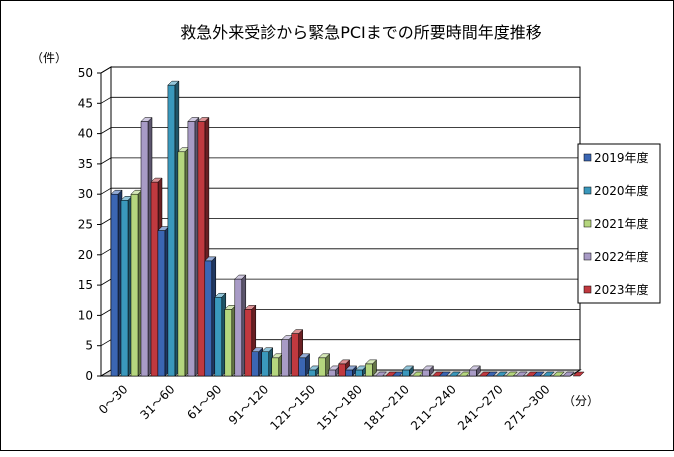  Describe the element at coordinates (89, 346) in the screenshot. I see `y-tick-label: 5` at that location.